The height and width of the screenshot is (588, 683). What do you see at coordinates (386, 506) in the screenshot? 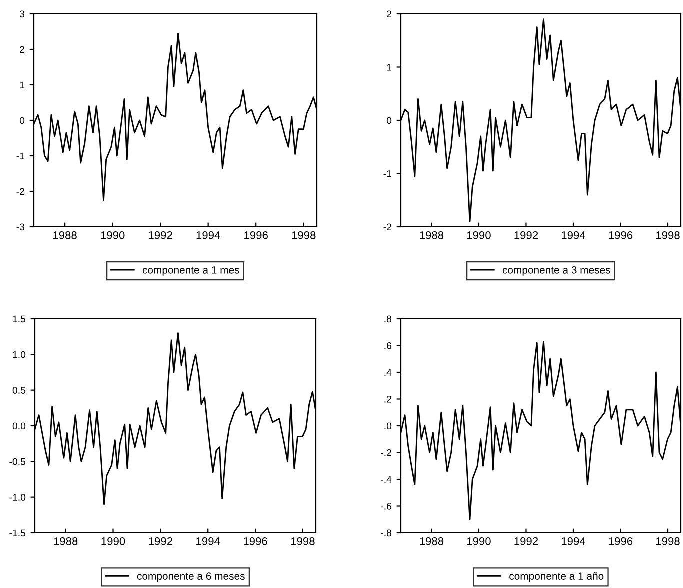
I see `y-tick-label: -.6` at bounding box center [386, 506].